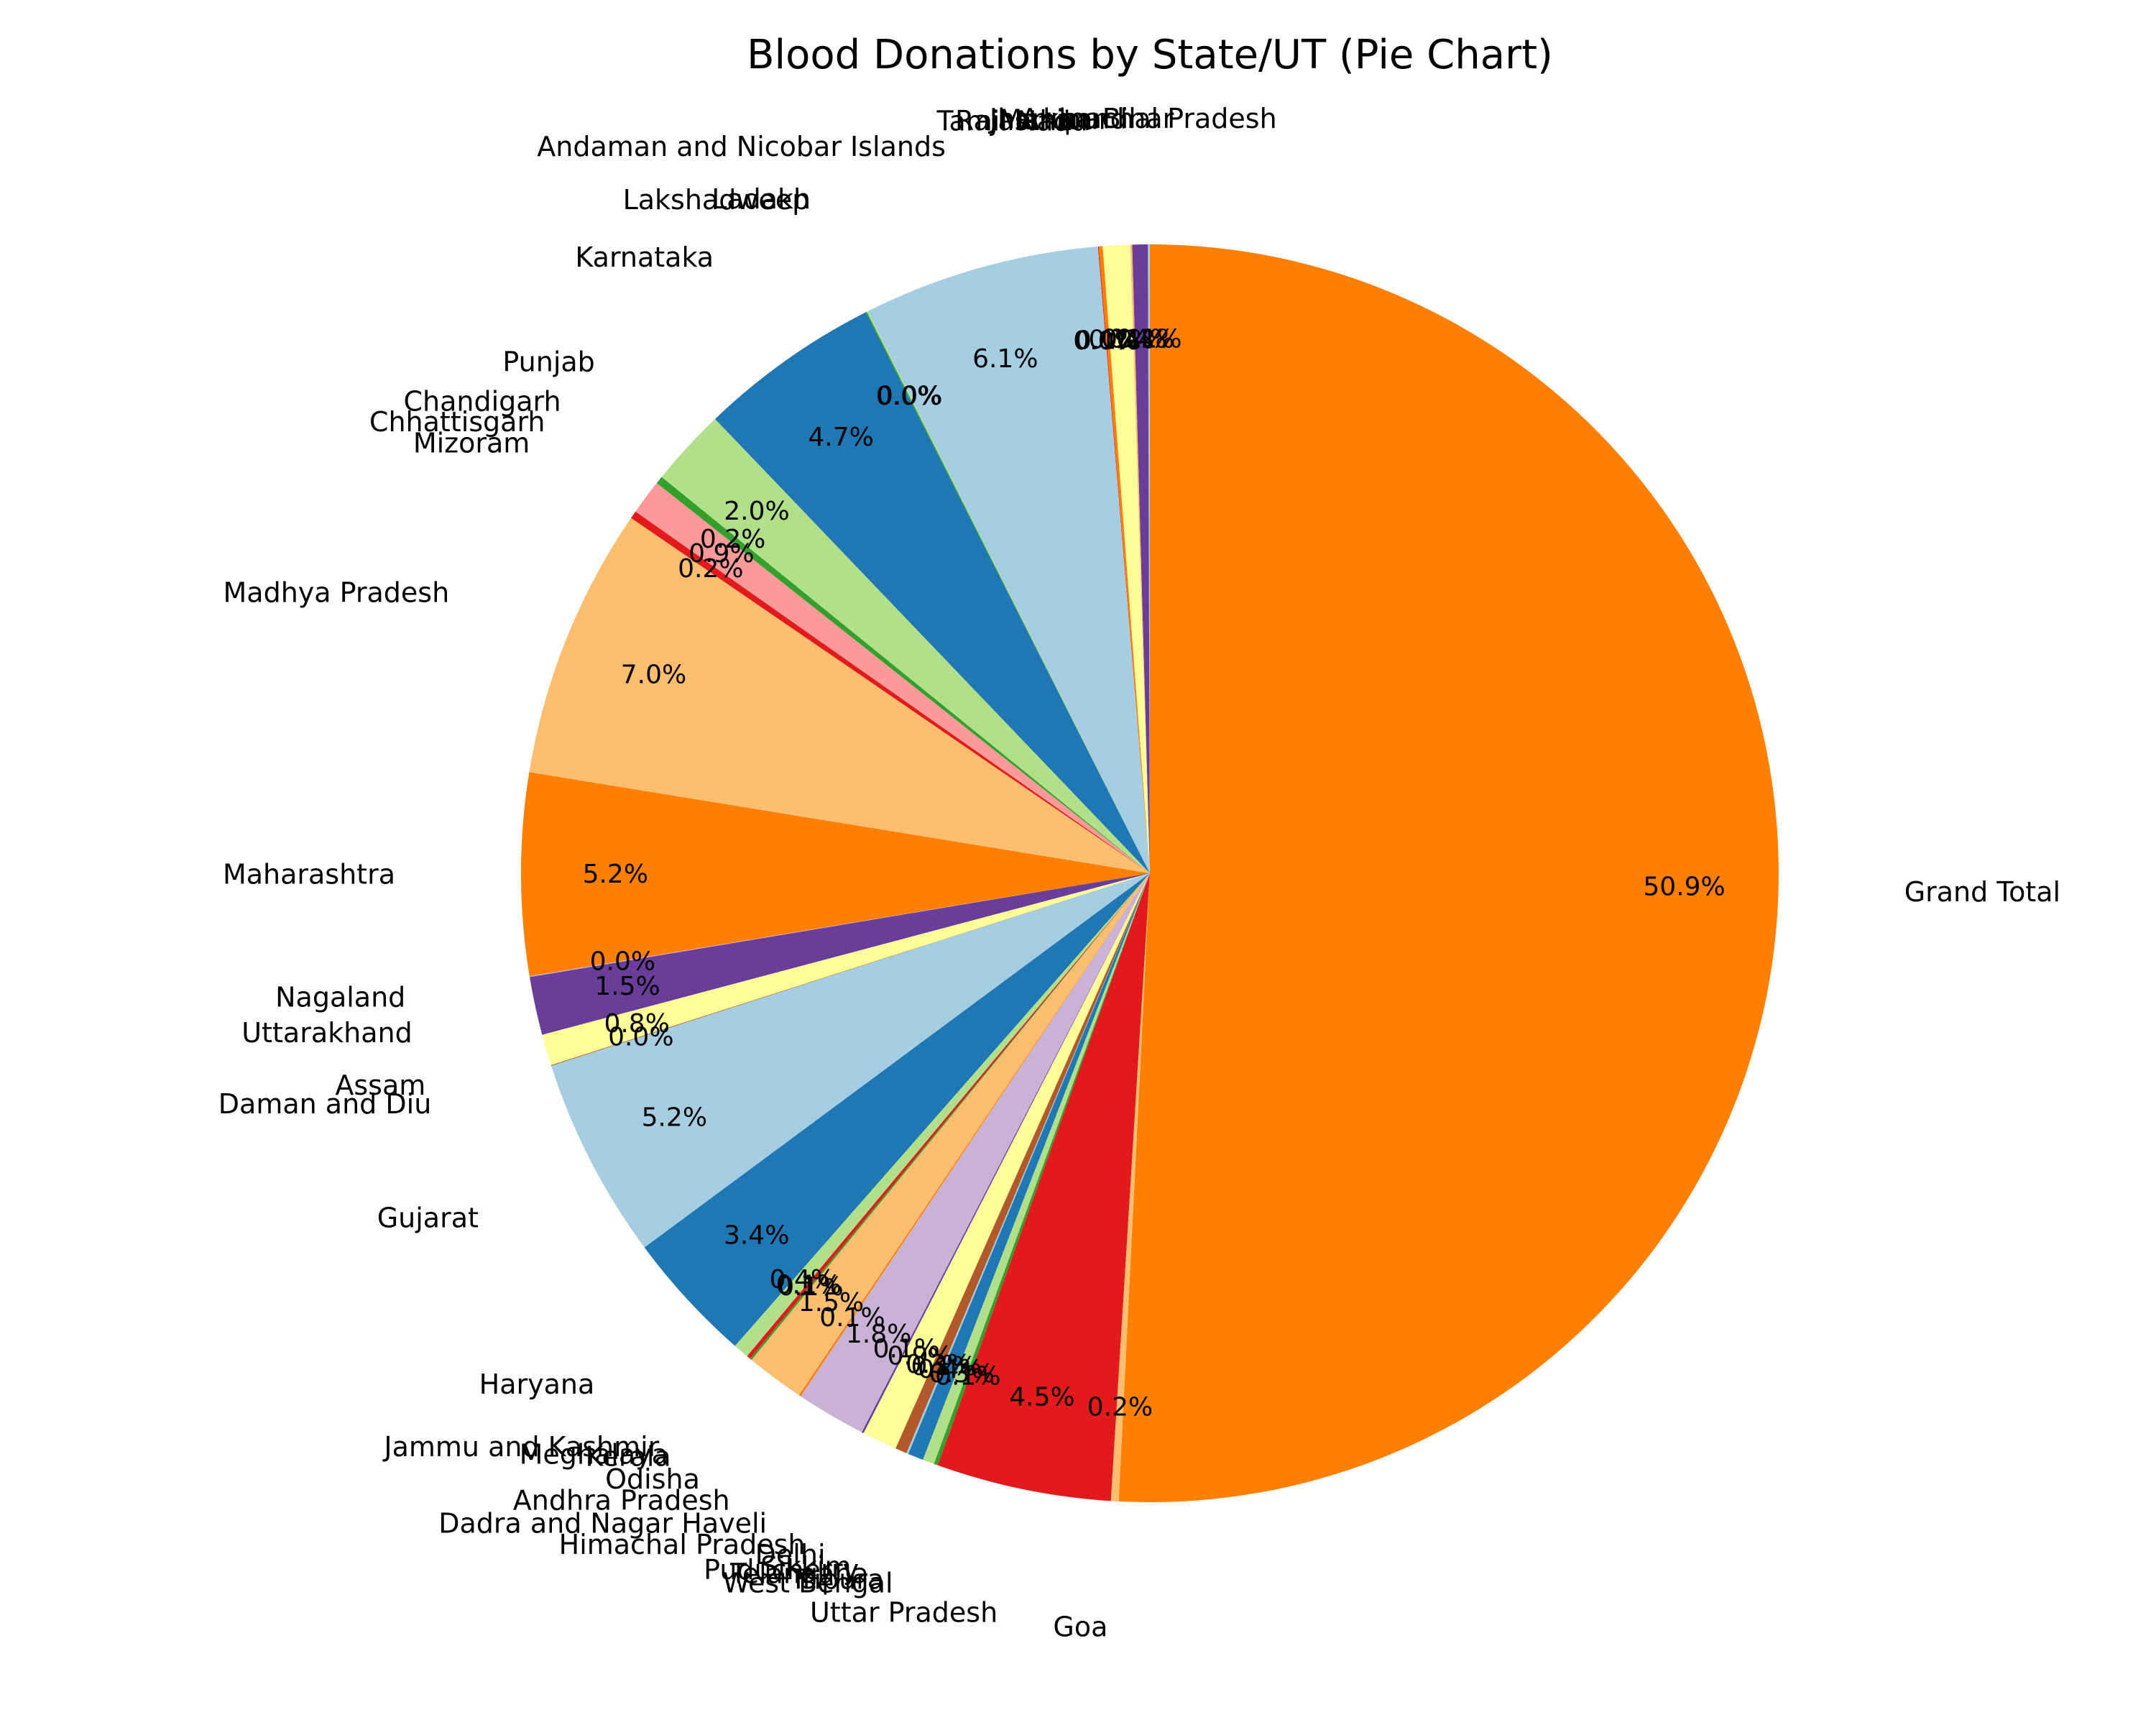 The height and width of the screenshot is (1725, 2156). I want to click on slice-label-chandigarh: Chandigarh, so click(482, 401).